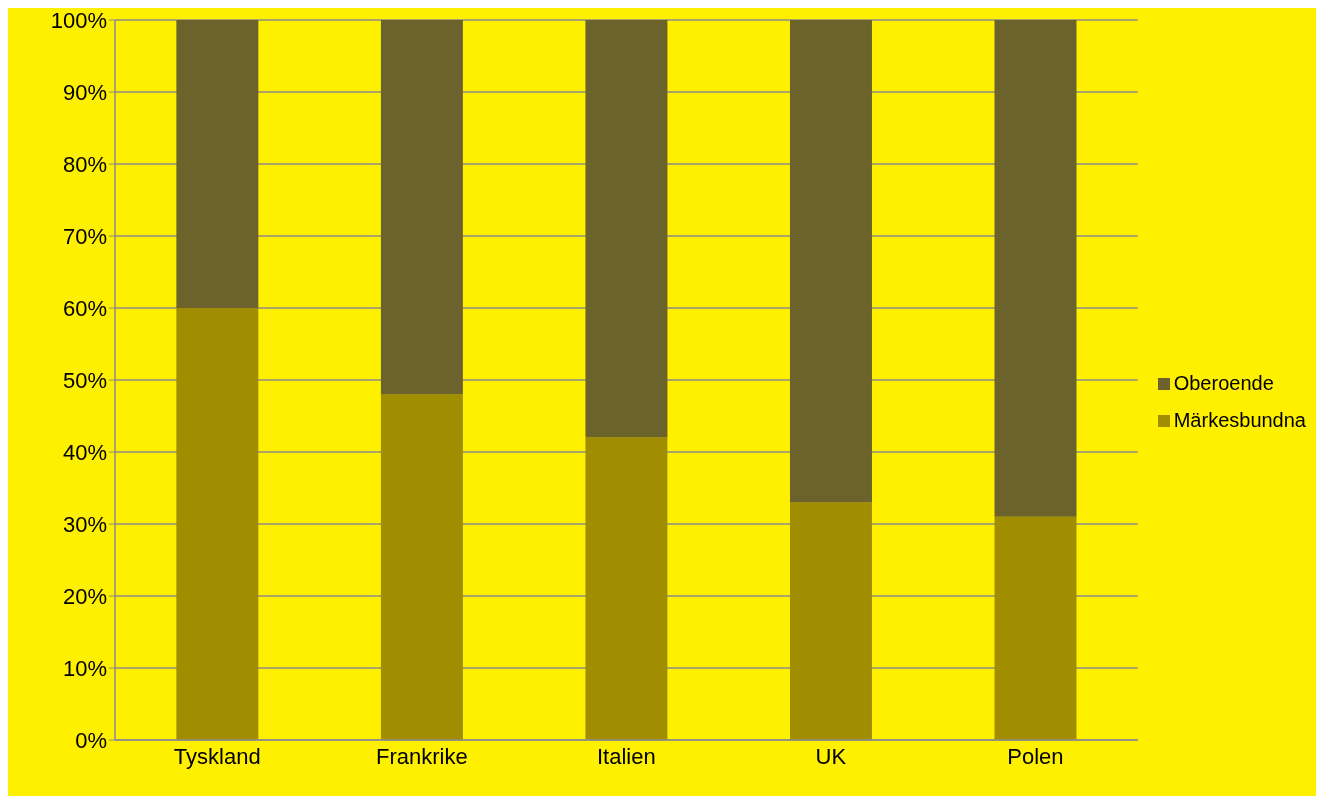 This screenshot has height=804, width=1324. Describe the element at coordinates (84, 236) in the screenshot. I see `y-tick-label: 70%` at that location.